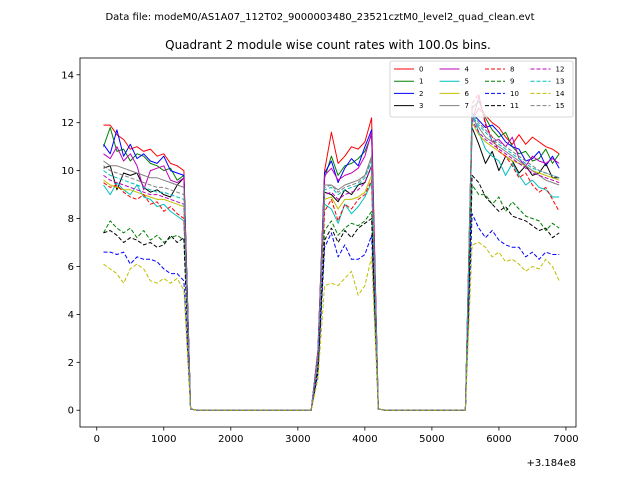 The width and height of the screenshot is (640, 480). Describe the element at coordinates (421, 106) in the screenshot. I see `legend-label-3: 3` at that location.